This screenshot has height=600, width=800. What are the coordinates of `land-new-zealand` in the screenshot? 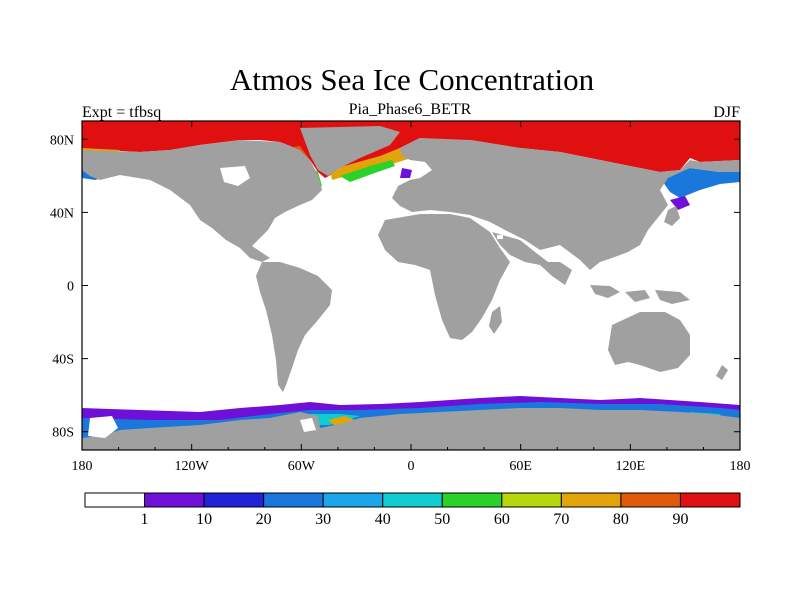 It's located at (722, 372).